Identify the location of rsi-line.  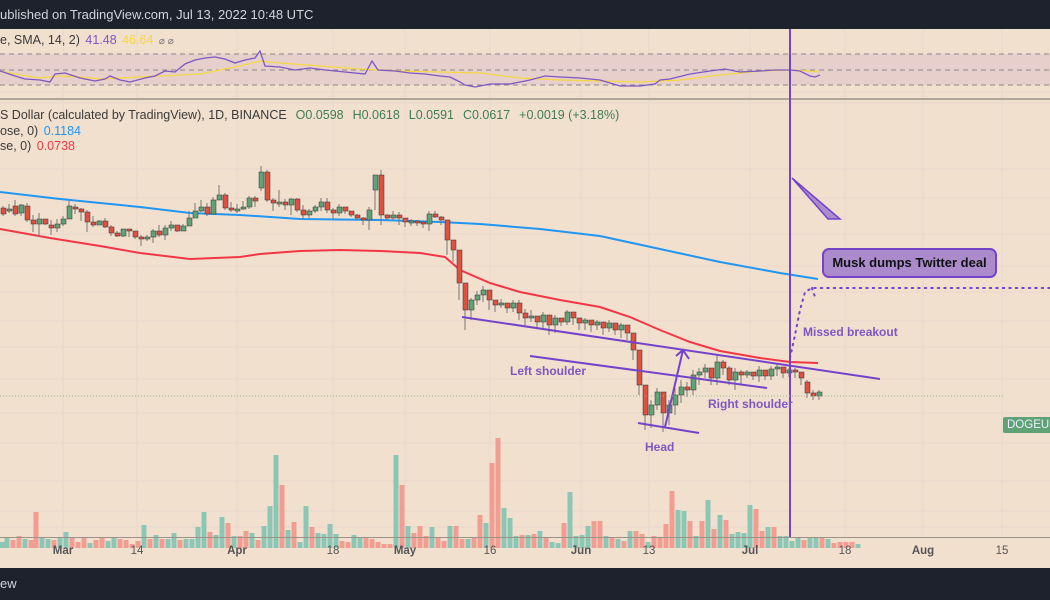
(410, 68).